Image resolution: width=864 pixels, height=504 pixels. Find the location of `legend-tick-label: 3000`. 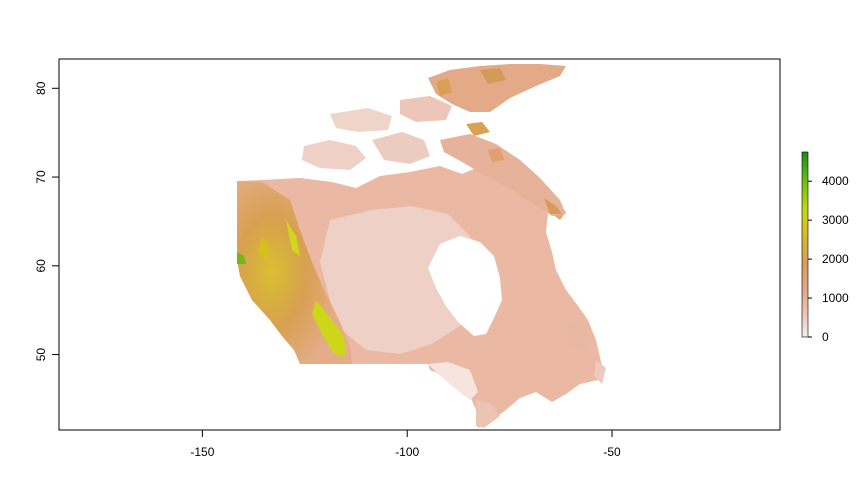

legend-tick-label: 3000 is located at coordinates (835, 220).